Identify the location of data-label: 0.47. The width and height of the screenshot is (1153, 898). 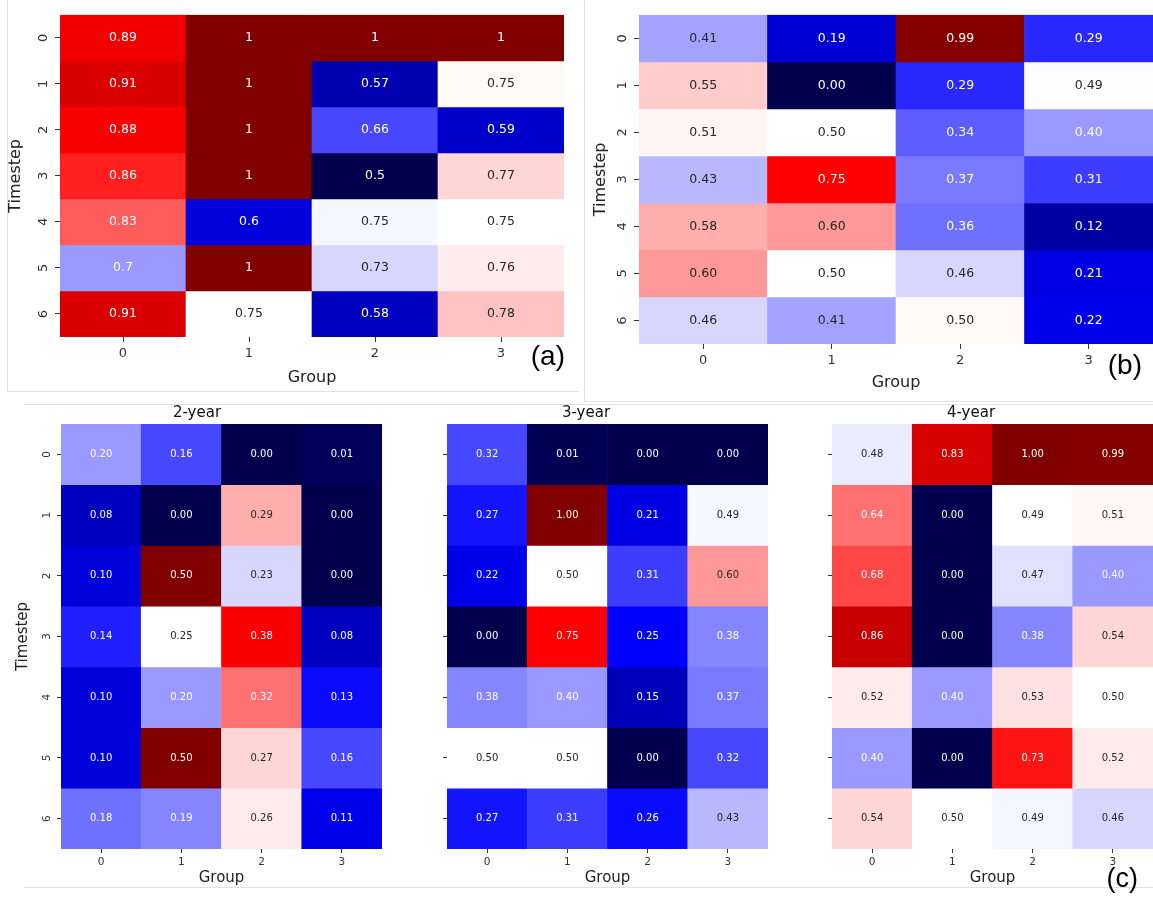
(1032, 575).